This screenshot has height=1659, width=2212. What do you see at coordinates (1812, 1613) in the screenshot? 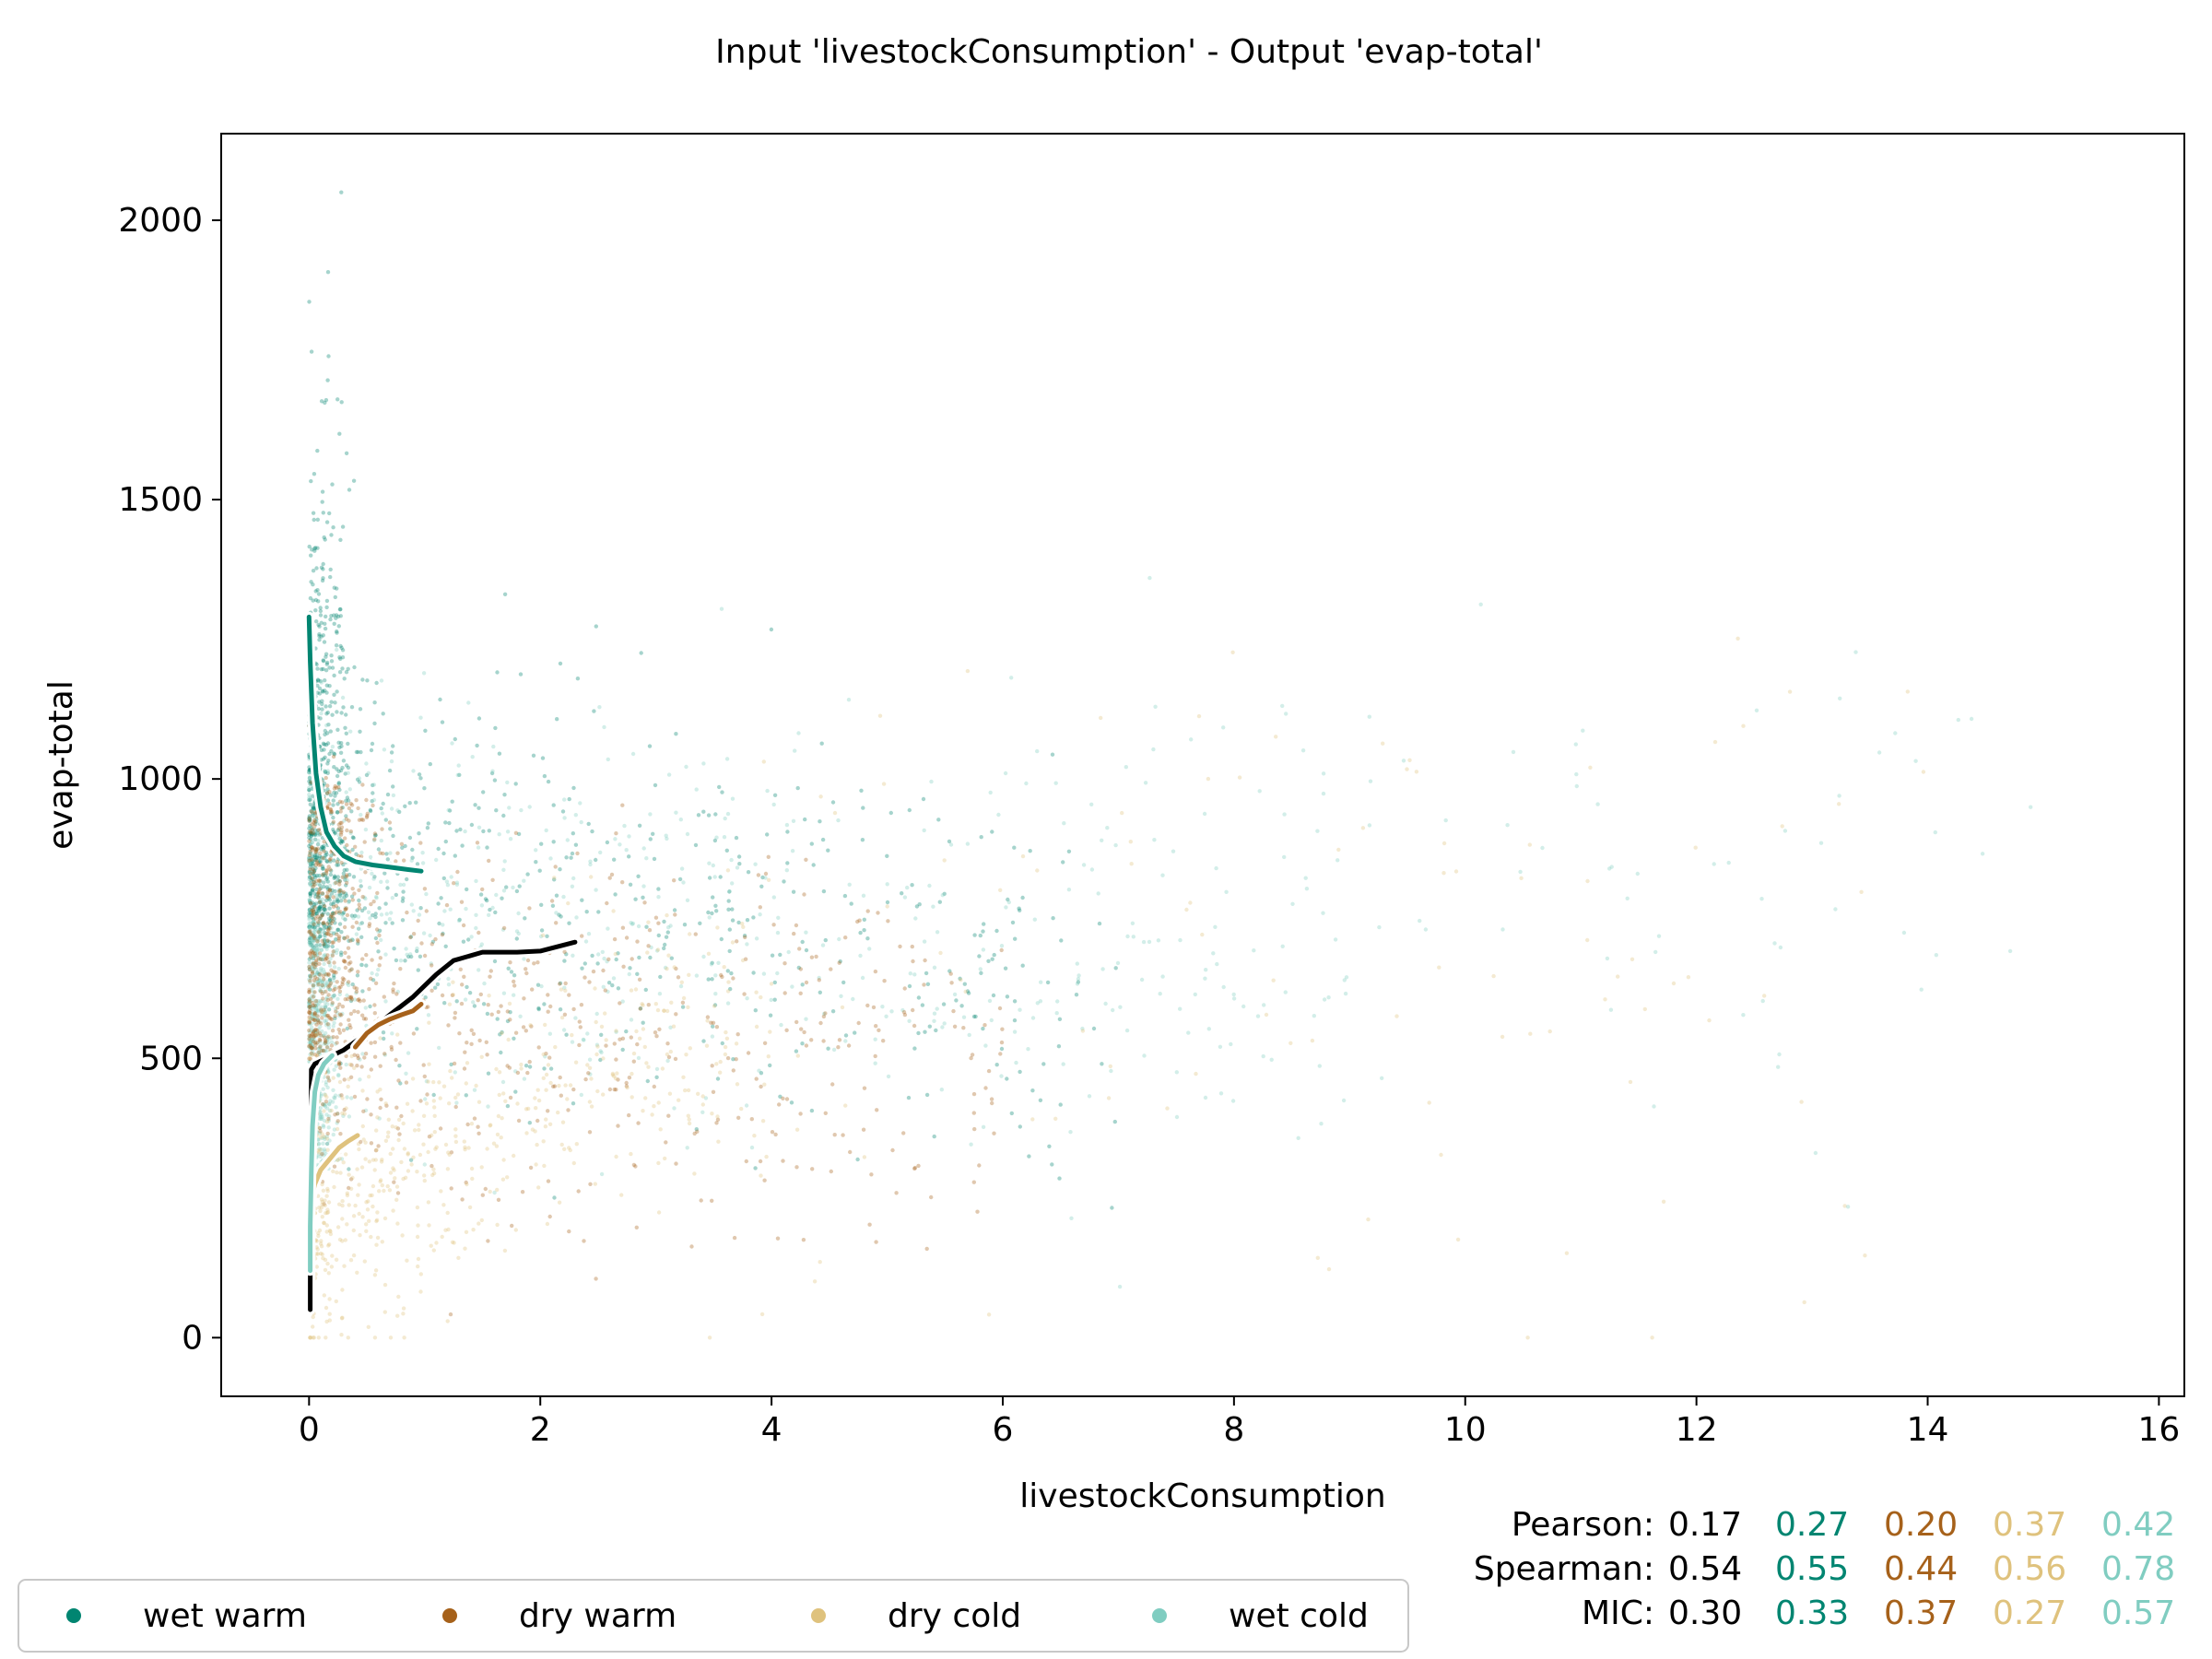
I see `stats-wet-warm-mic: 0.33` at bounding box center [1812, 1613].